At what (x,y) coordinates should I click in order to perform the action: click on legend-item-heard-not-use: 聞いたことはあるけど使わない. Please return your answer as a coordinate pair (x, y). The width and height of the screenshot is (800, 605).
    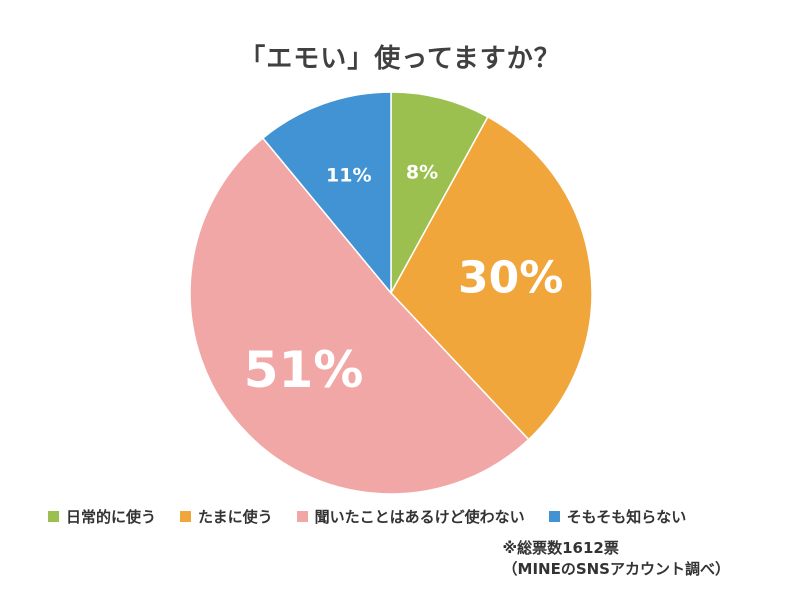
    Looking at the image, I should click on (410, 516).